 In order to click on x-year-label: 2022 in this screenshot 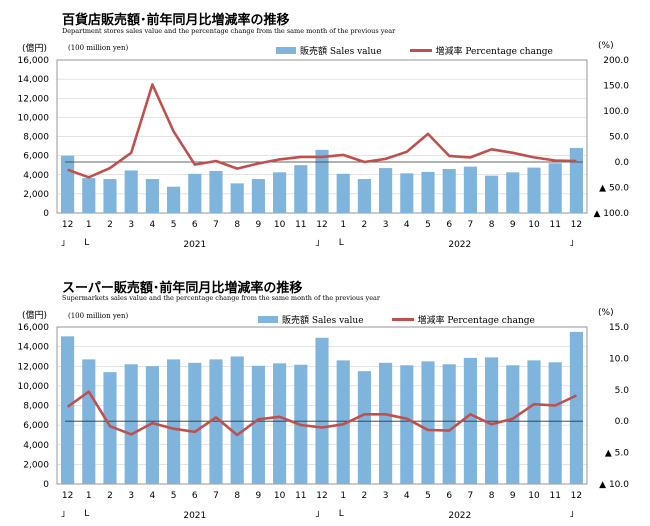, I will do `click(459, 245)`.